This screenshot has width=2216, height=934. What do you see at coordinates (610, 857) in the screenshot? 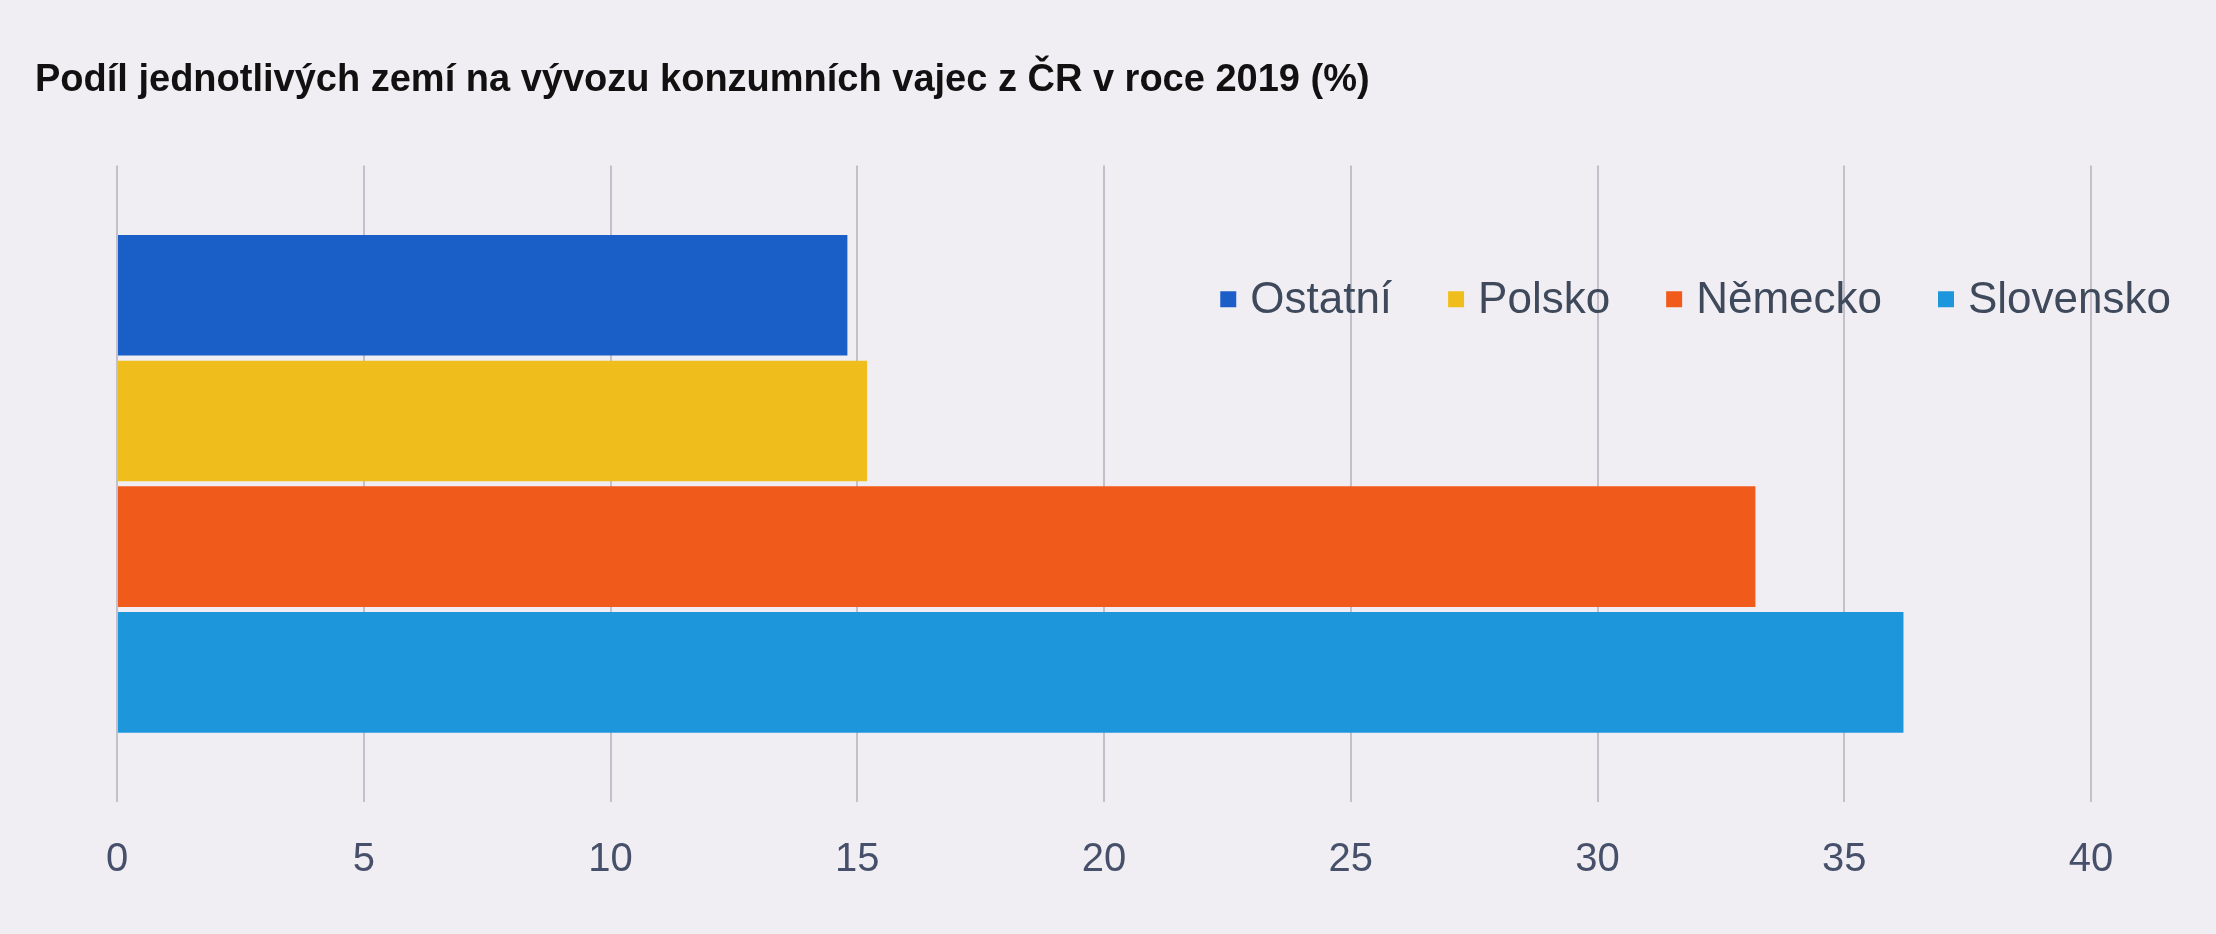
I see `x-tick-label: 10` at bounding box center [610, 857].